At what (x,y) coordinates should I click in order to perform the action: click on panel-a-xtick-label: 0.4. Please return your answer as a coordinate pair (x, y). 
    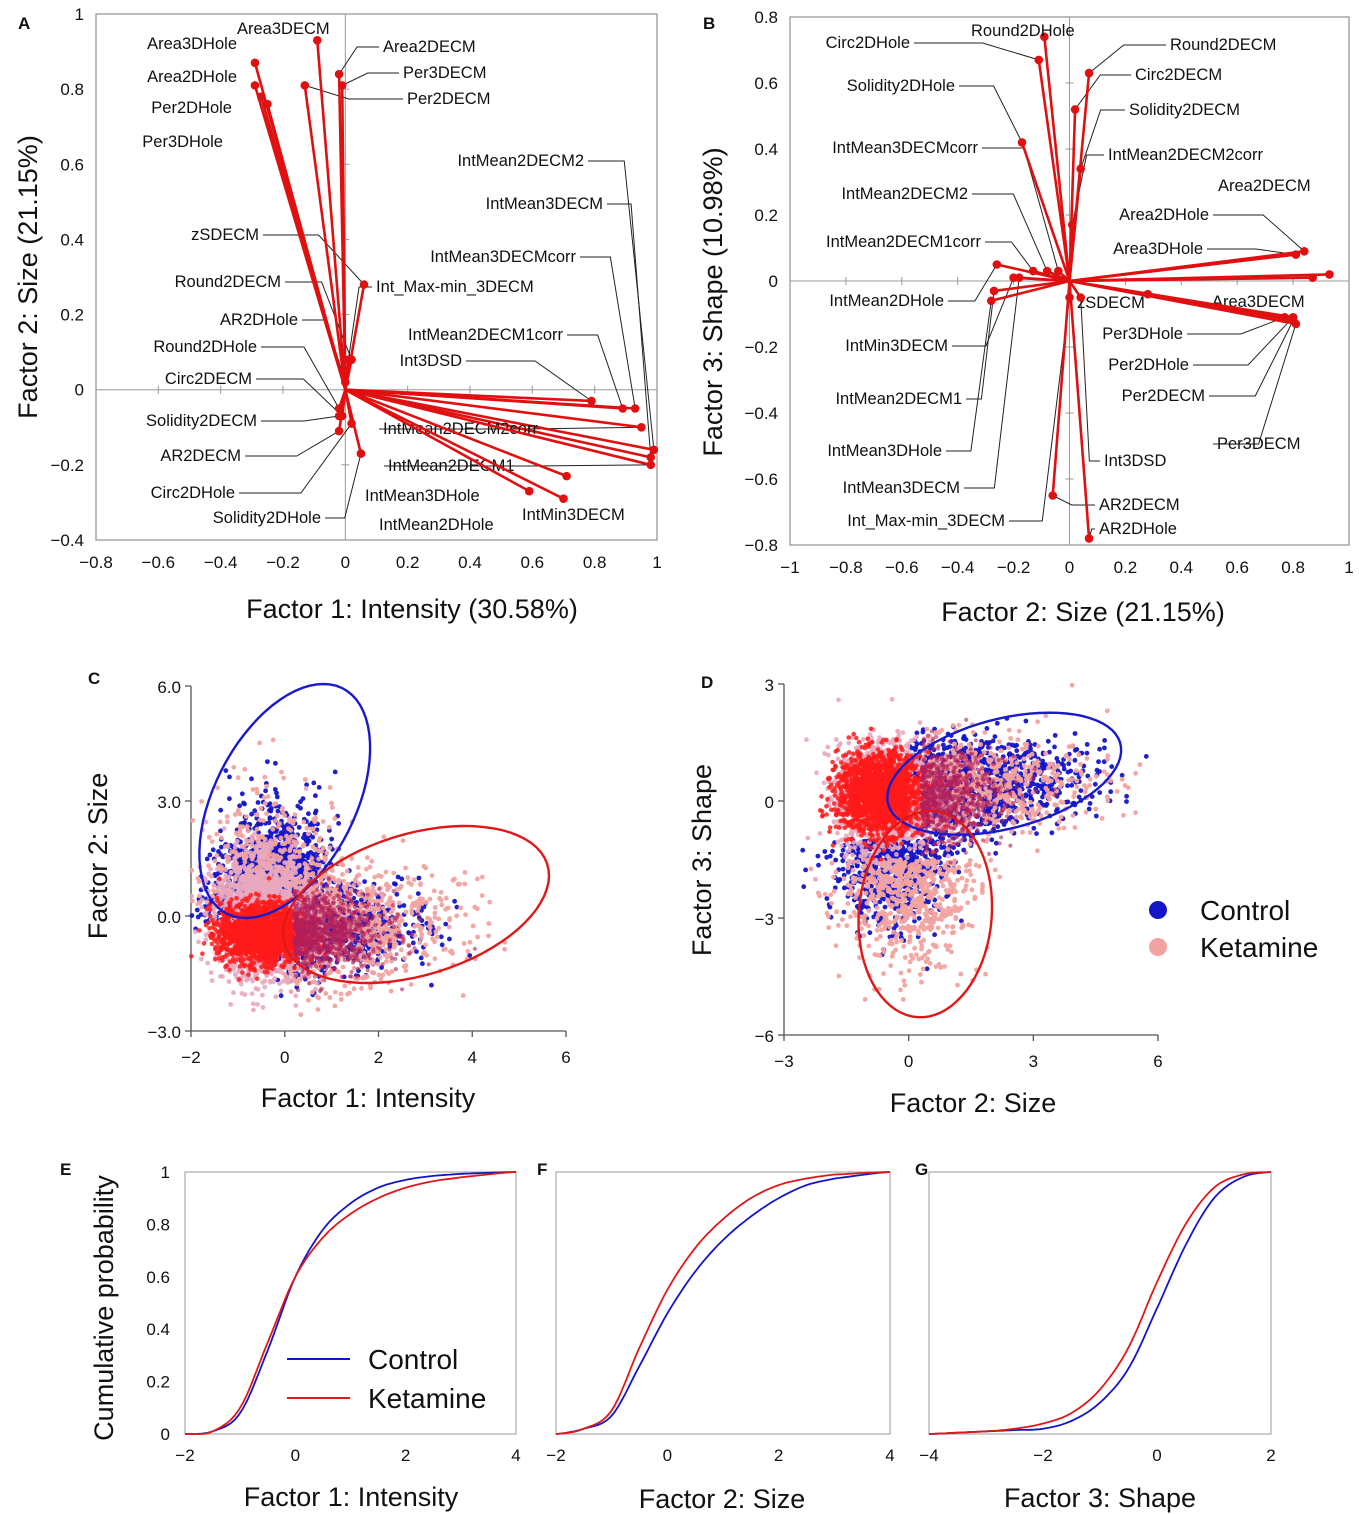
    Looking at the image, I should click on (470, 562).